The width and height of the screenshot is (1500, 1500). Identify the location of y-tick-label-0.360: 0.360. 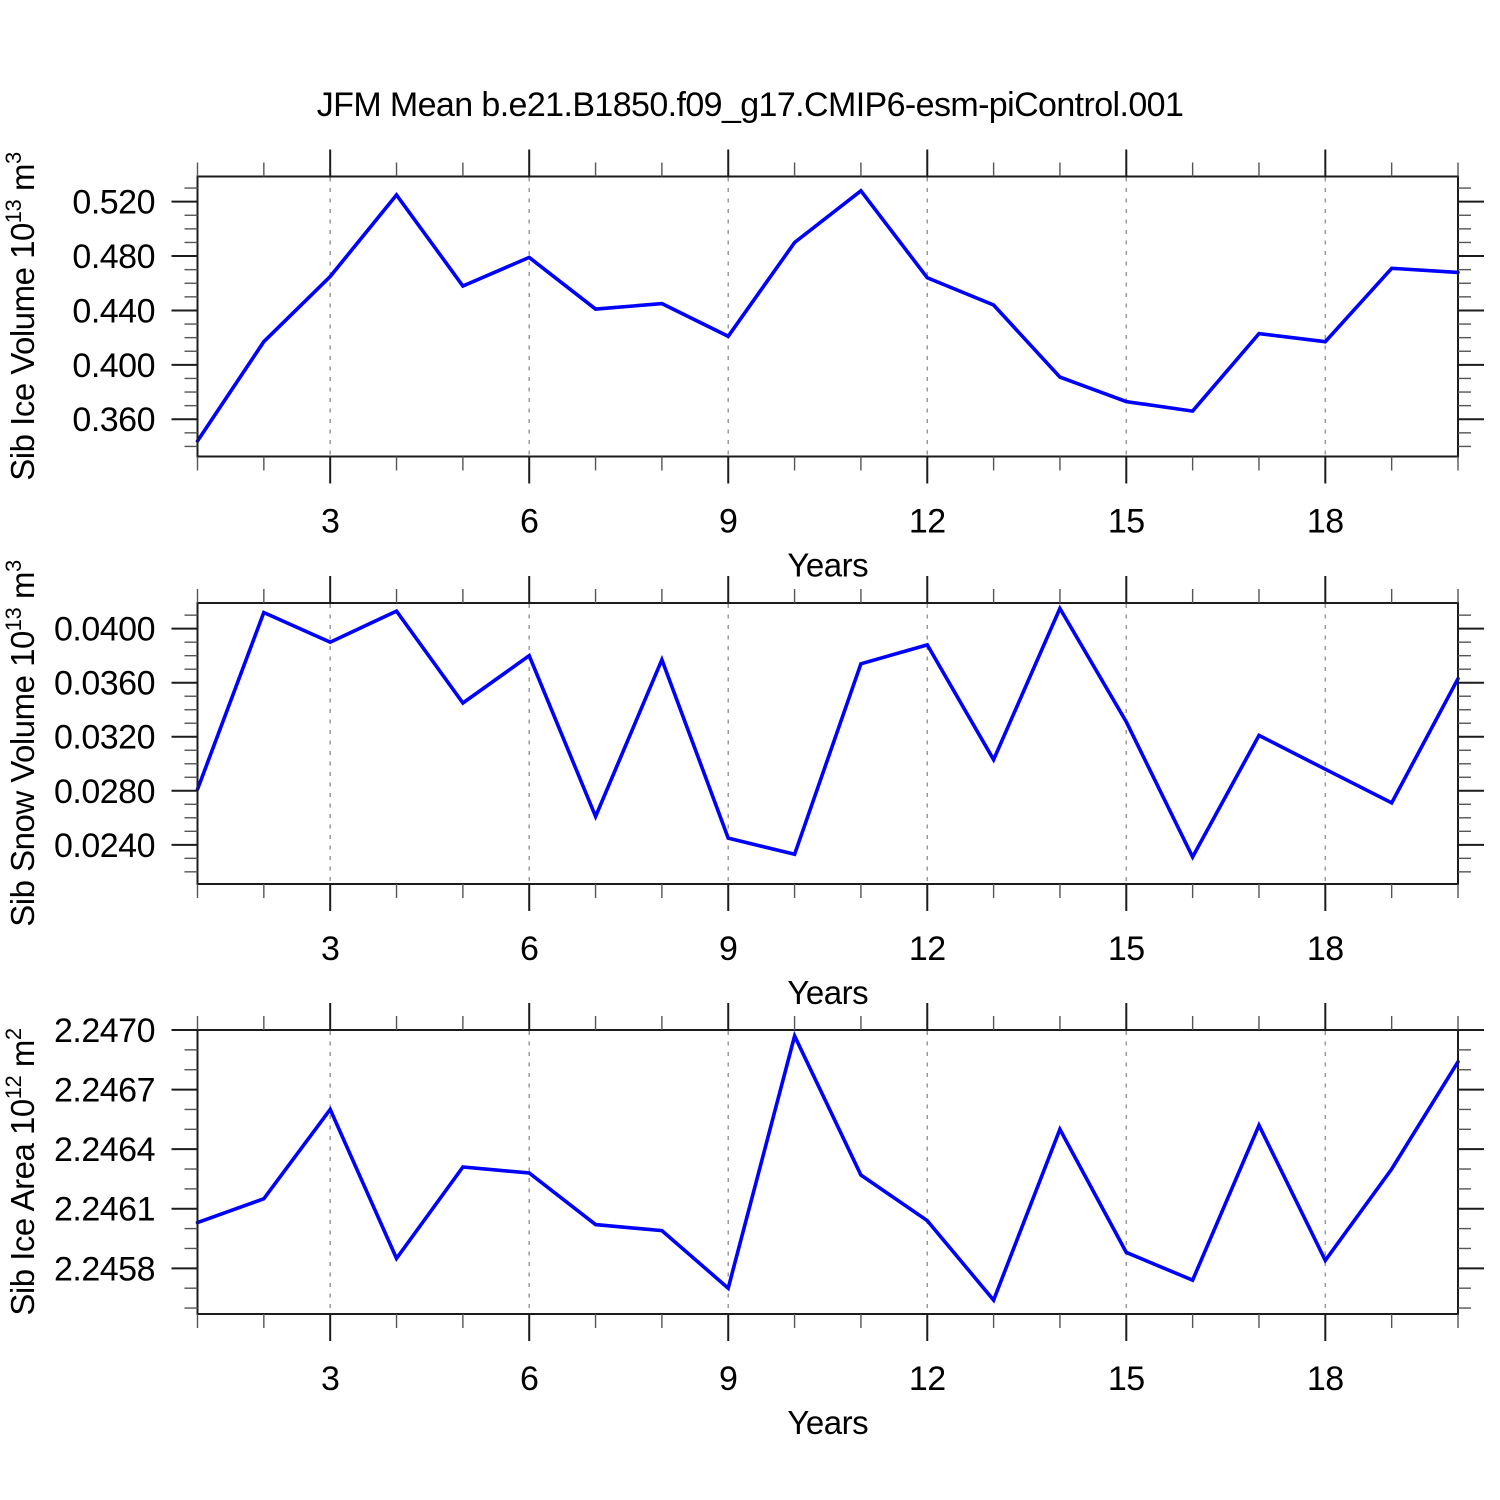
(113, 420).